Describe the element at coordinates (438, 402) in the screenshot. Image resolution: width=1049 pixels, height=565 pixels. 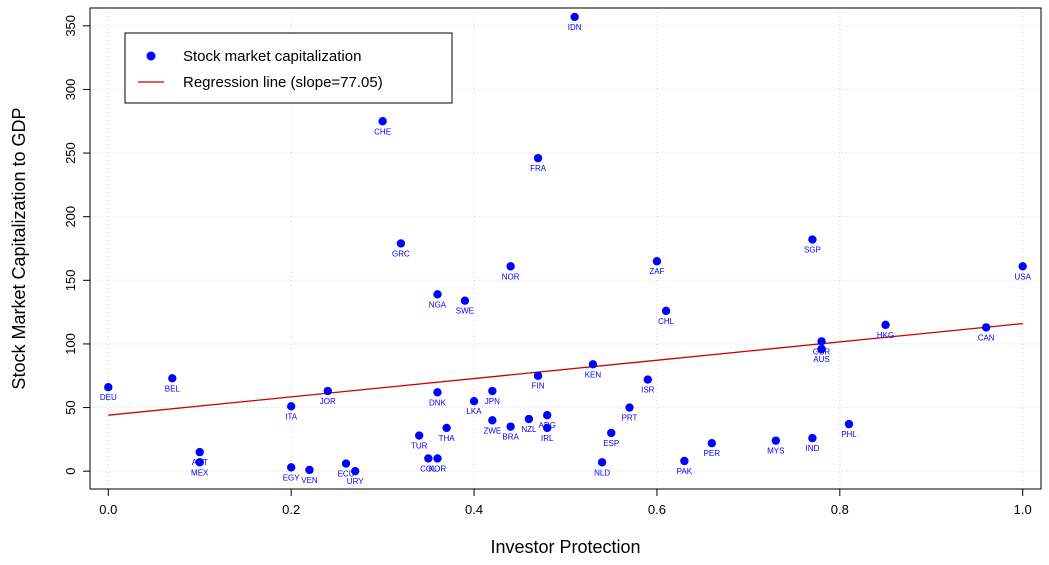
I see `point-label-dnk: DNK` at that location.